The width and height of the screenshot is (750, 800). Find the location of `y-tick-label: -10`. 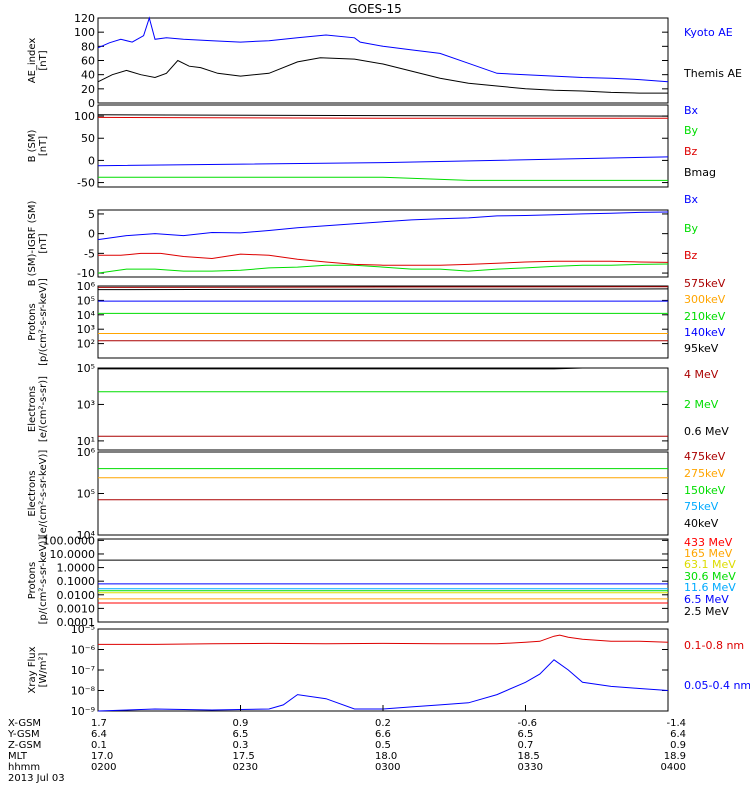

y-tick-label: -10 is located at coordinates (86, 273).